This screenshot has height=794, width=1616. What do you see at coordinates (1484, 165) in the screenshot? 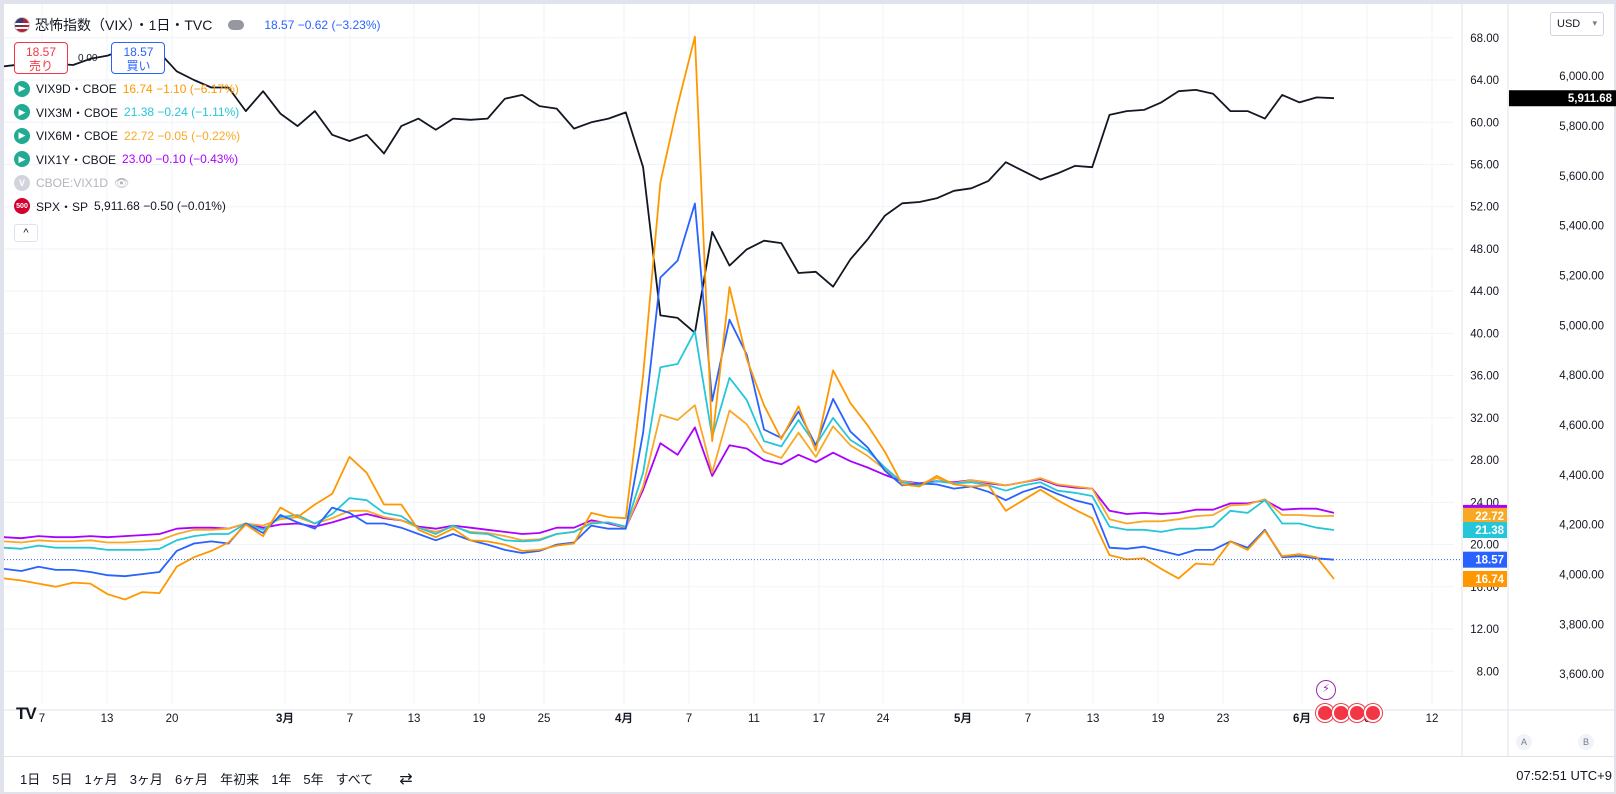
I see `left-axis-tick: 56.00` at bounding box center [1484, 165].